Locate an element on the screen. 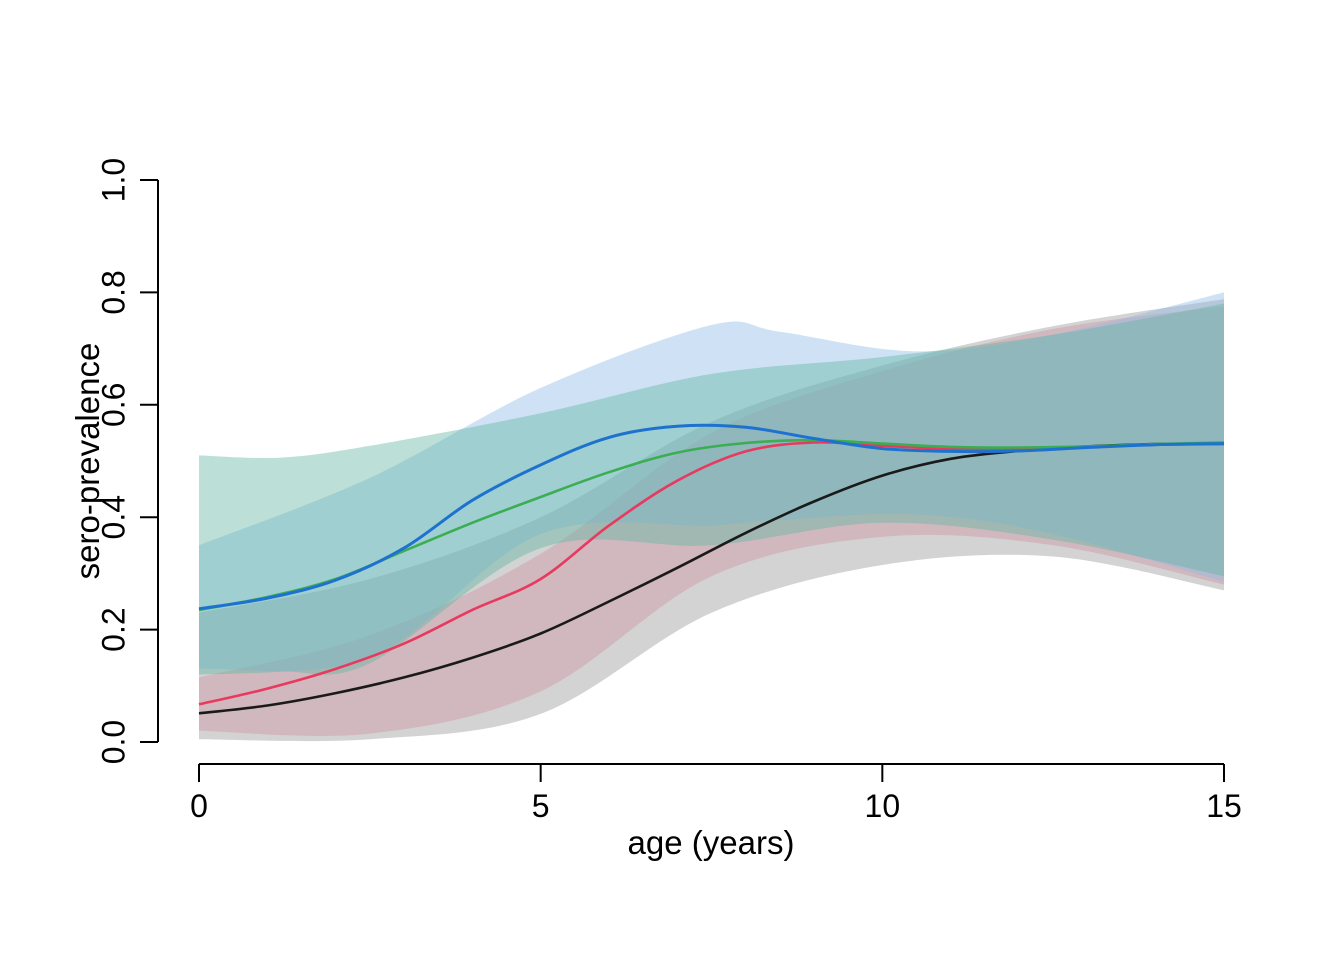  x-tick-label: 15 is located at coordinates (1224, 806).